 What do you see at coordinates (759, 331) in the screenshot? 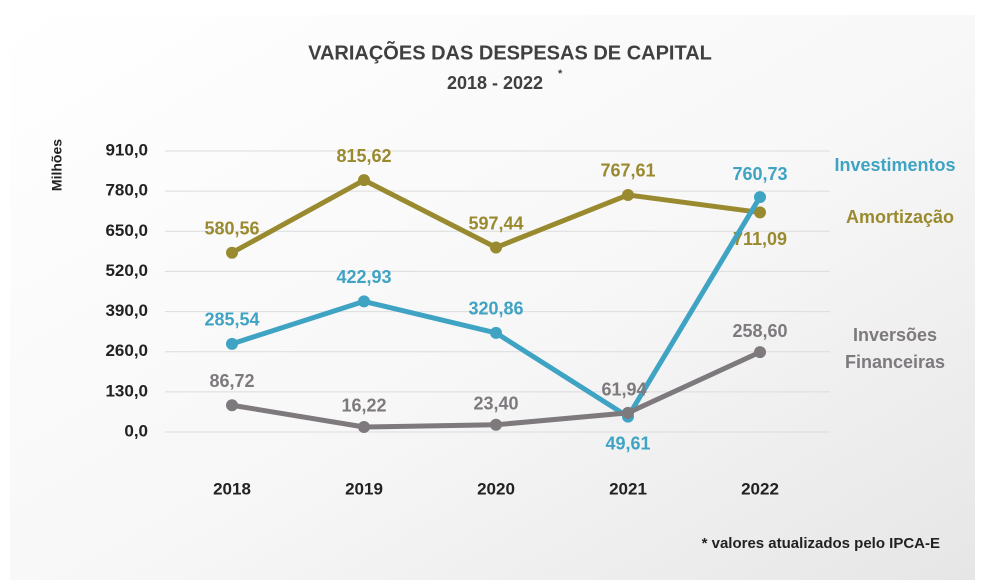
I see `data-label: 258,60` at bounding box center [759, 331].